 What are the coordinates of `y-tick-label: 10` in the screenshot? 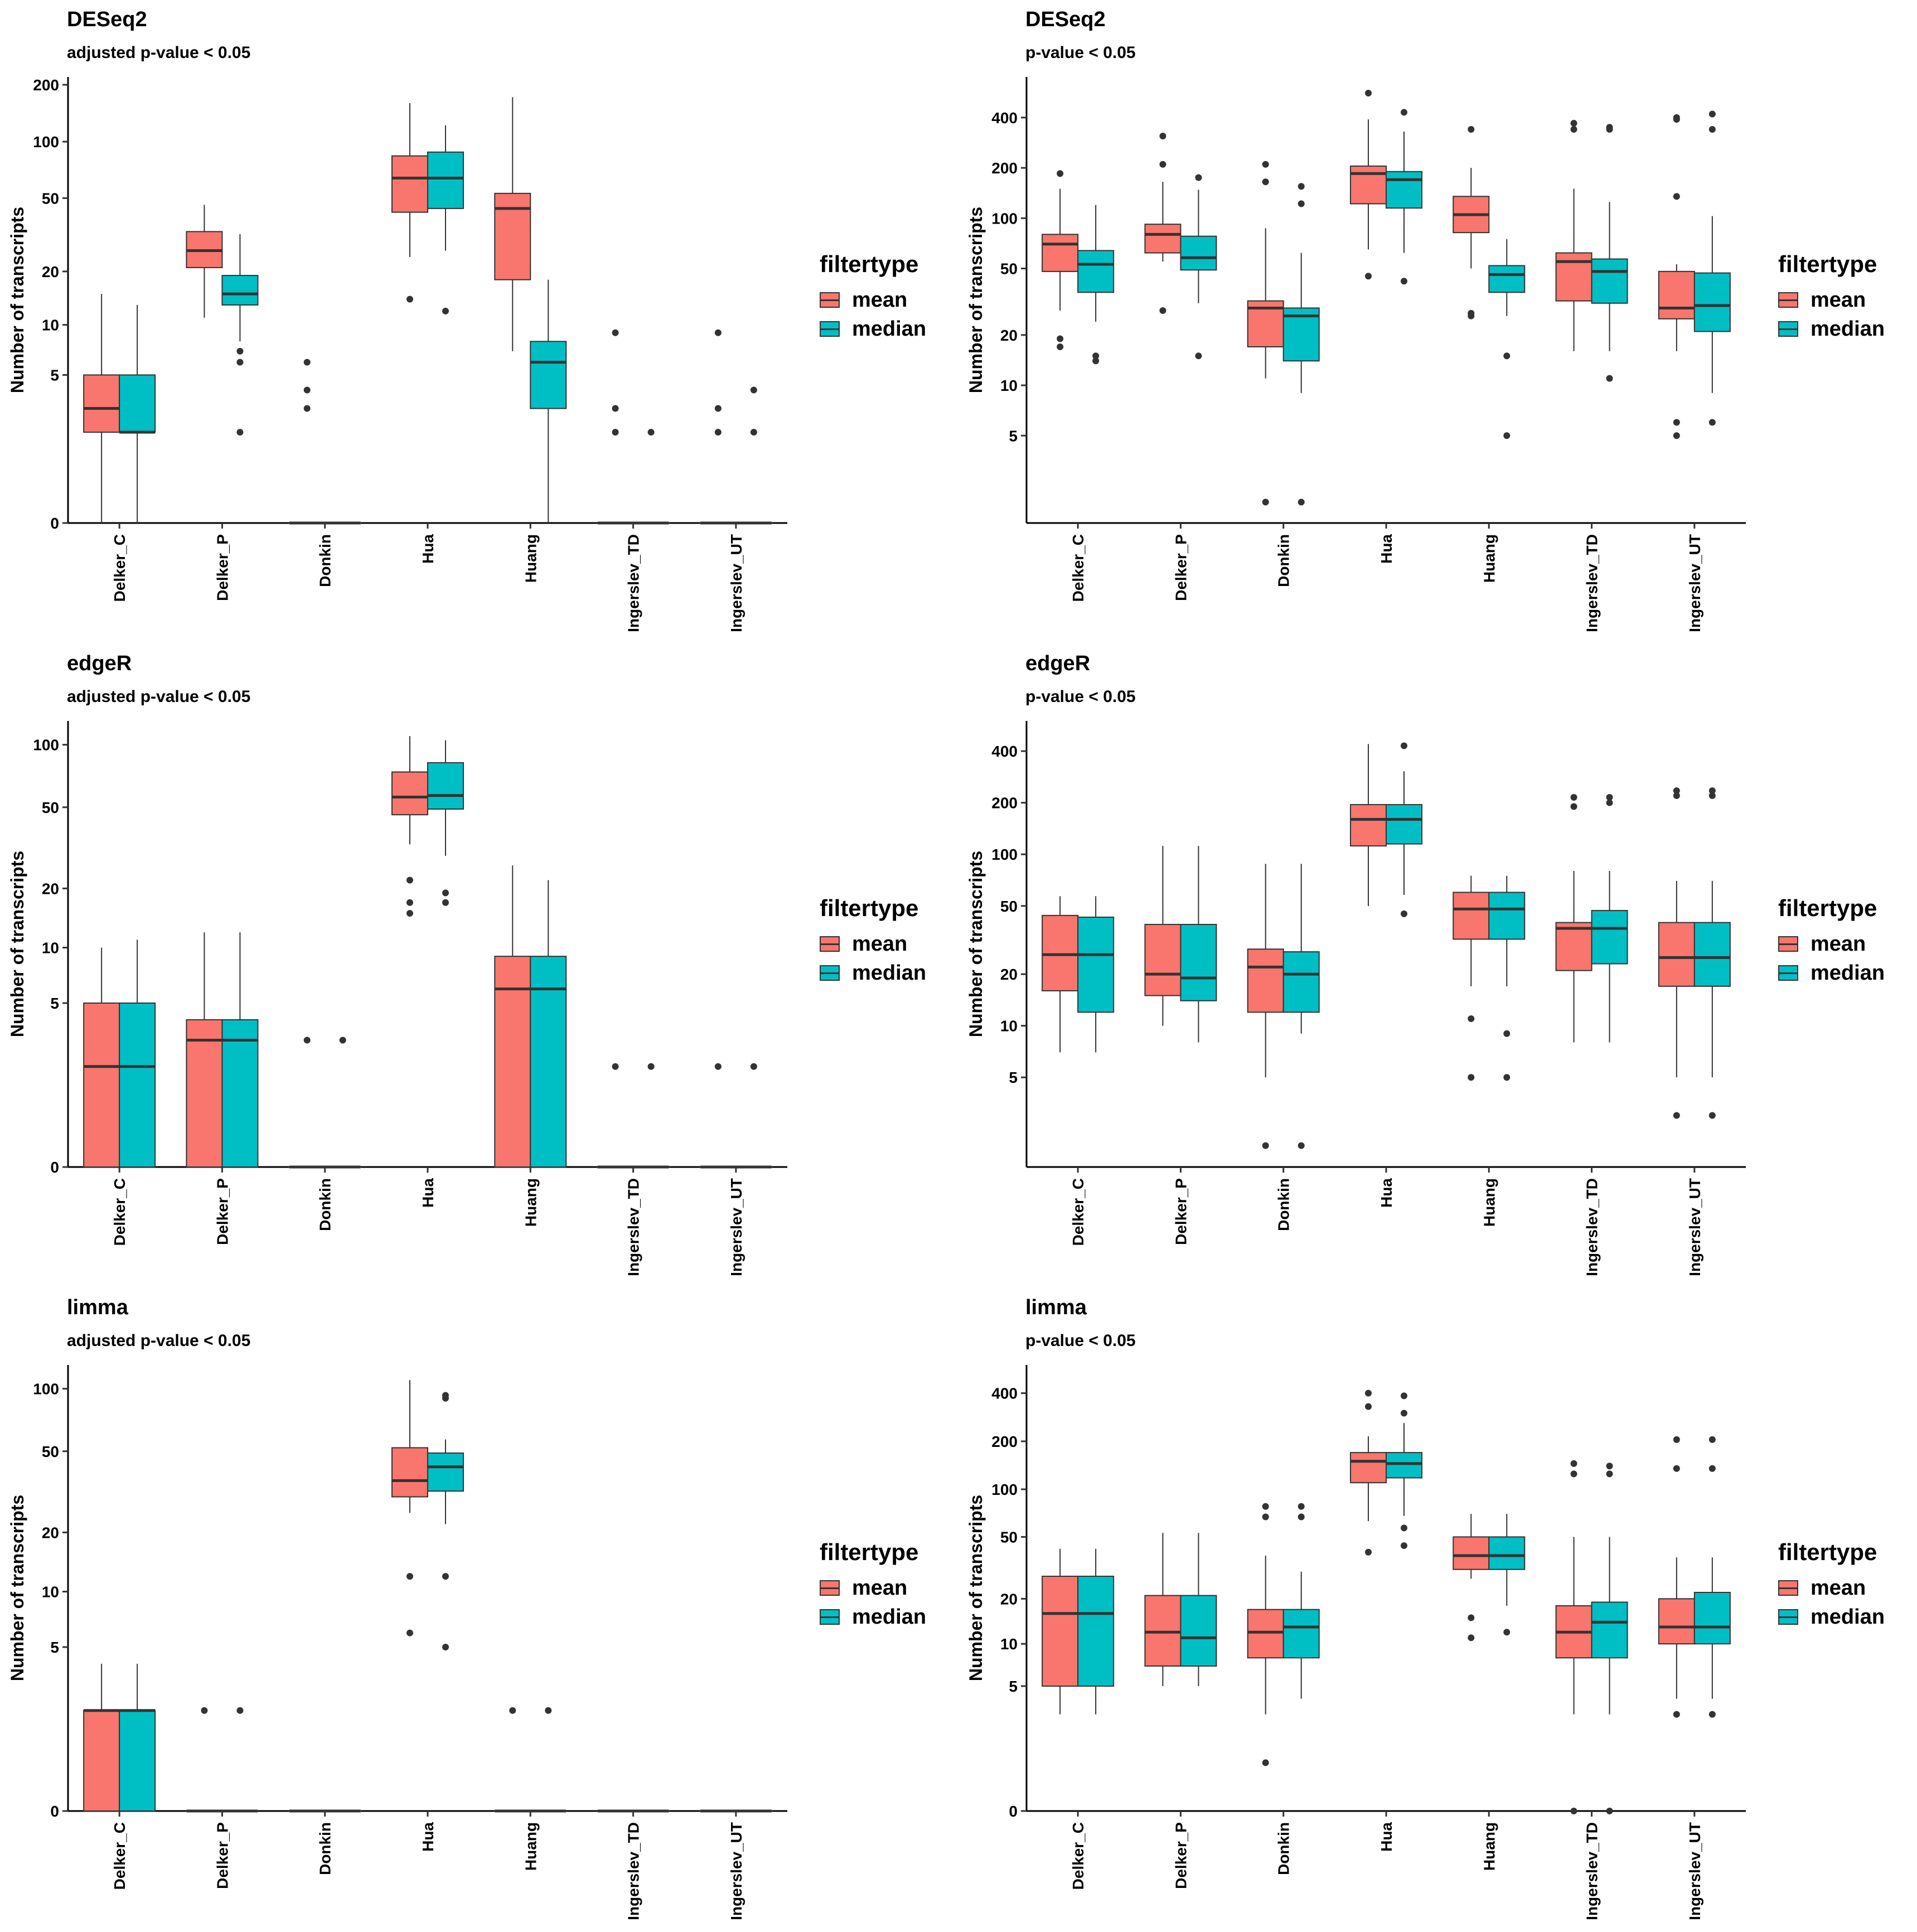 It's located at (1009, 1644).